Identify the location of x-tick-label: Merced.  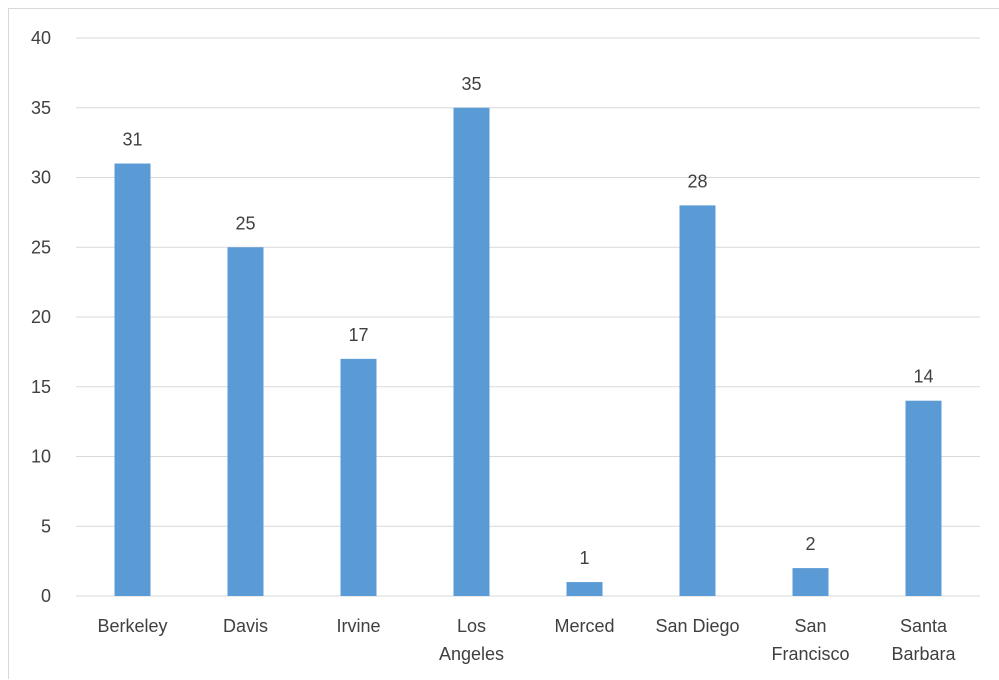
(584, 626).